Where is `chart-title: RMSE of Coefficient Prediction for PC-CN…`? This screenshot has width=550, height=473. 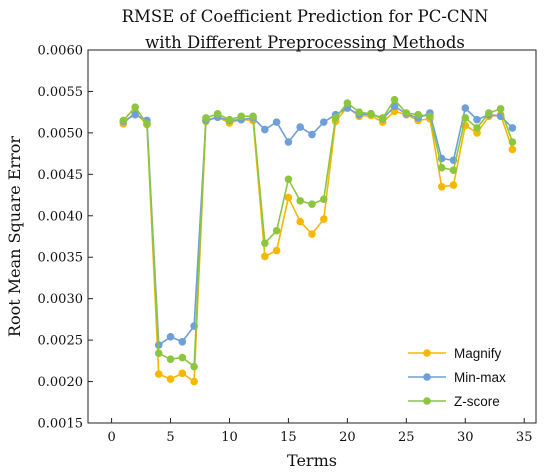
chart-title: RMSE of Coefficient Prediction for PC-CN… is located at coordinates (305, 30).